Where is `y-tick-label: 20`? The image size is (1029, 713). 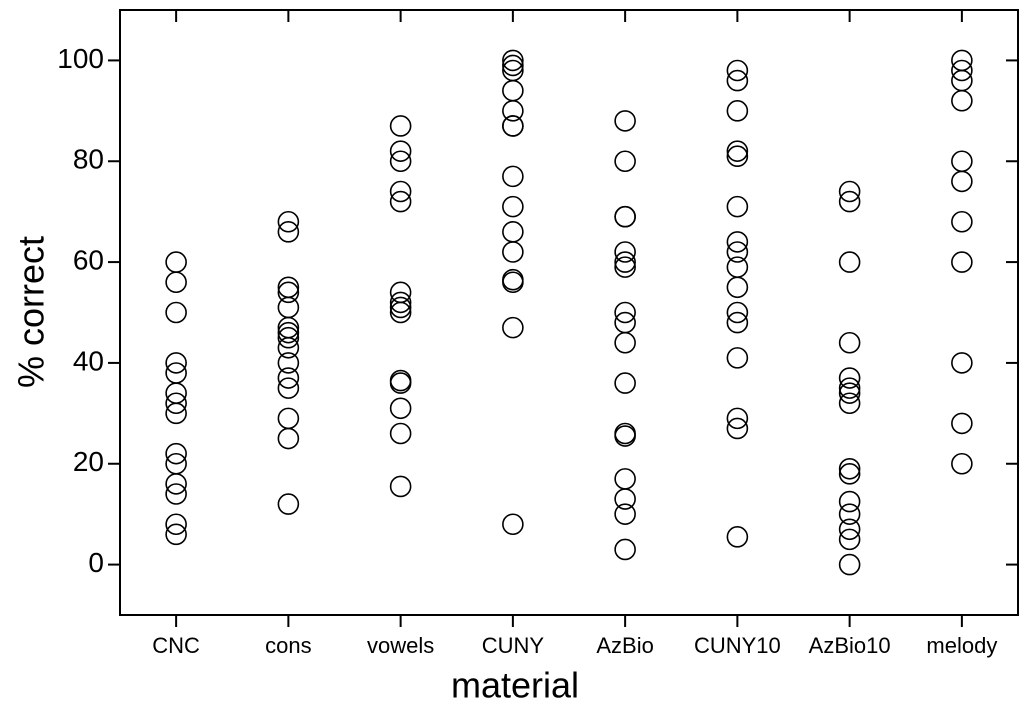 y-tick-label: 20 is located at coordinates (88, 461).